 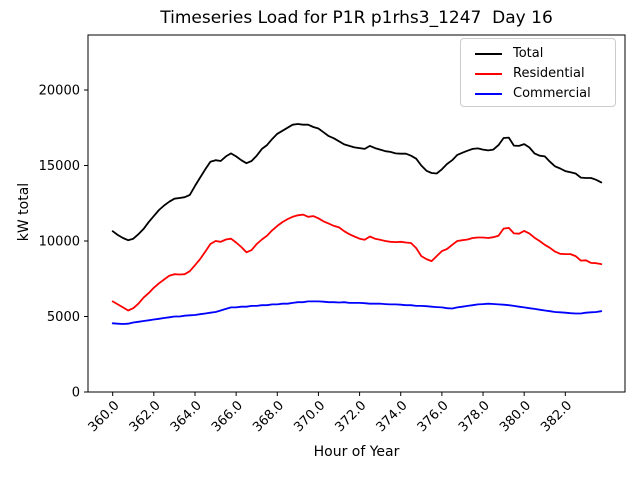 I want to click on legend-line-residential-swatch, so click(x=488, y=74).